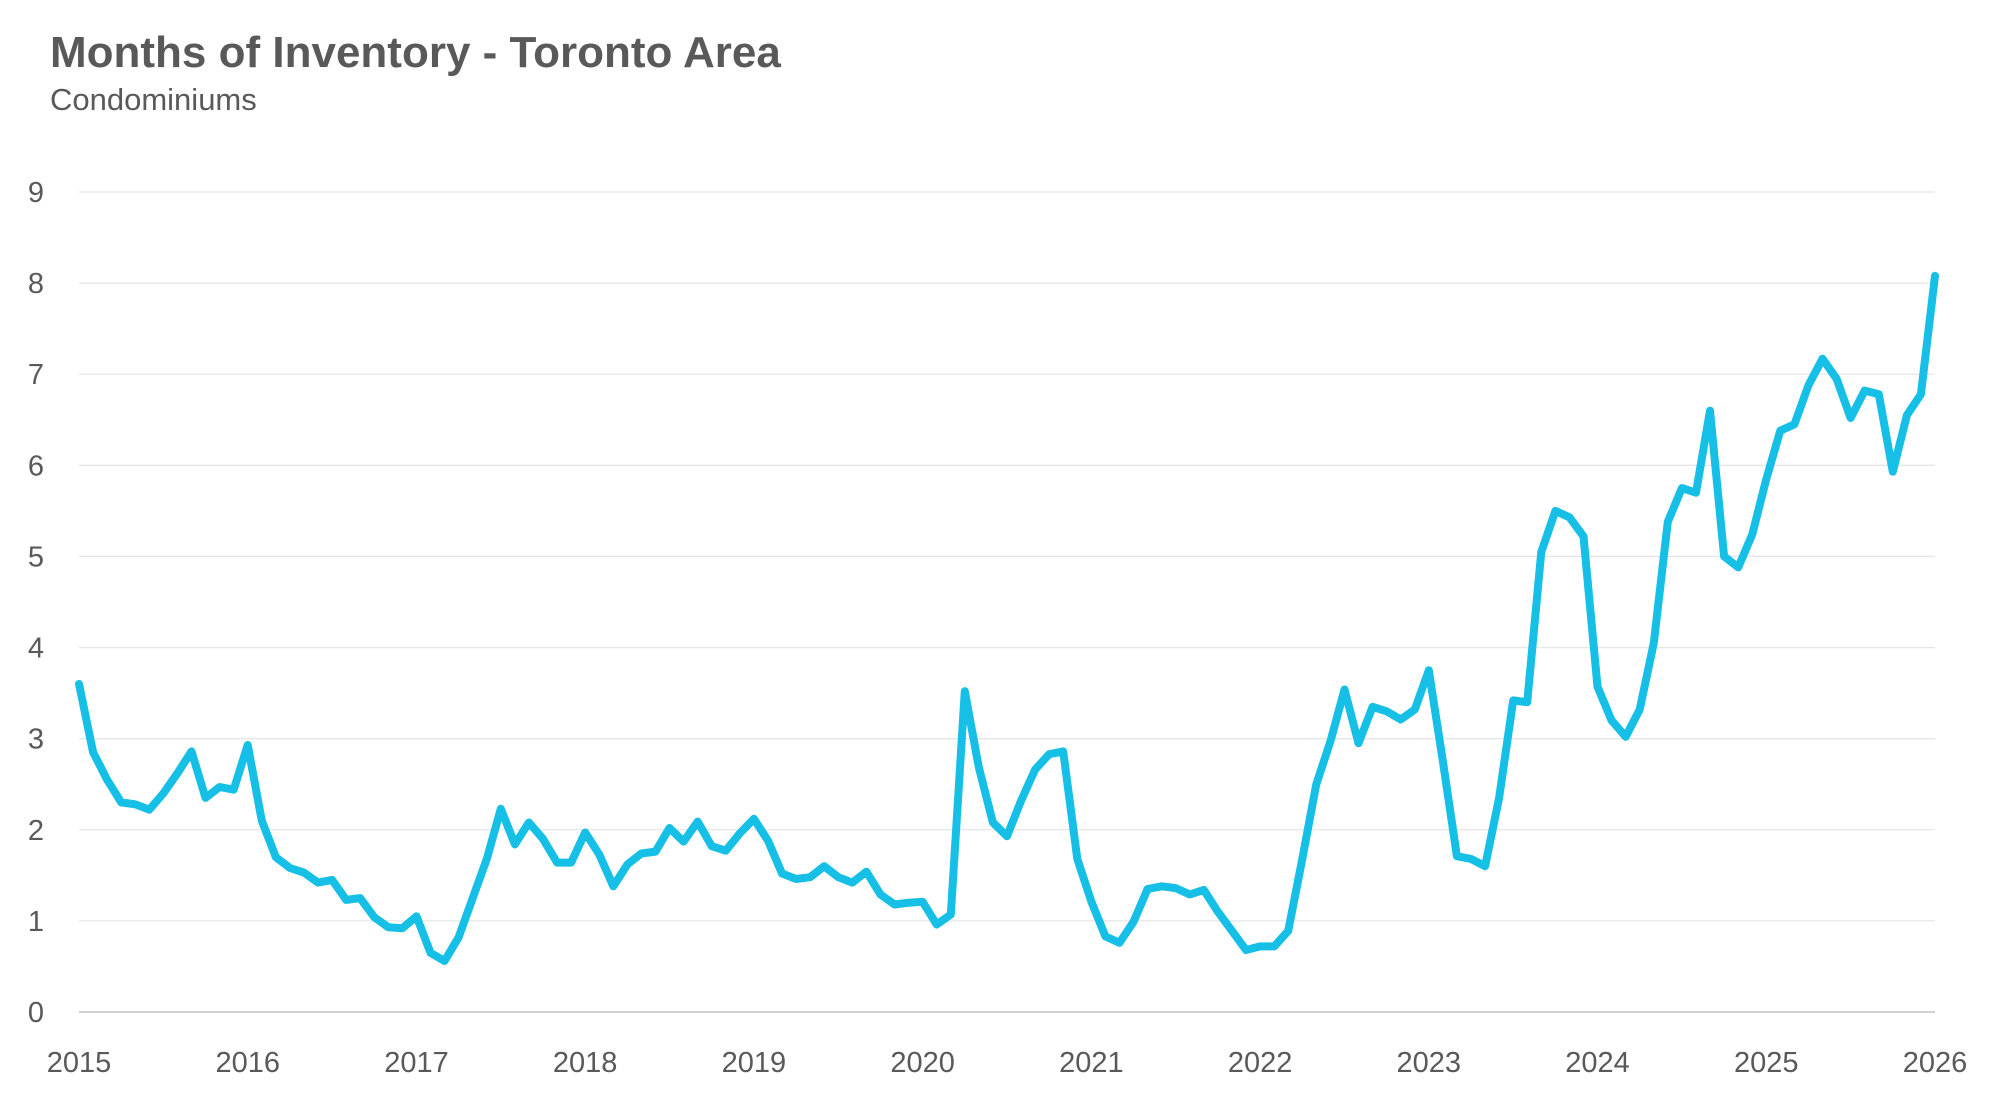  What do you see at coordinates (36, 922) in the screenshot?
I see `y-tick-label: 1` at bounding box center [36, 922].